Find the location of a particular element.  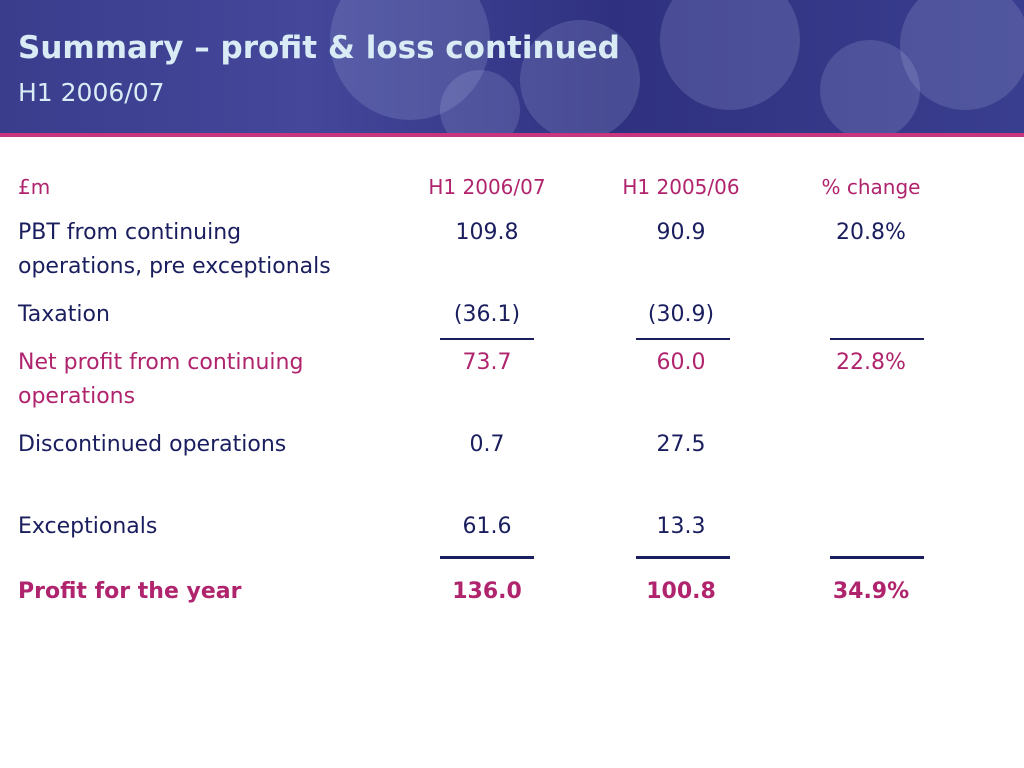

cell-profit-h1-2006: 136.0 is located at coordinates (487, 591).